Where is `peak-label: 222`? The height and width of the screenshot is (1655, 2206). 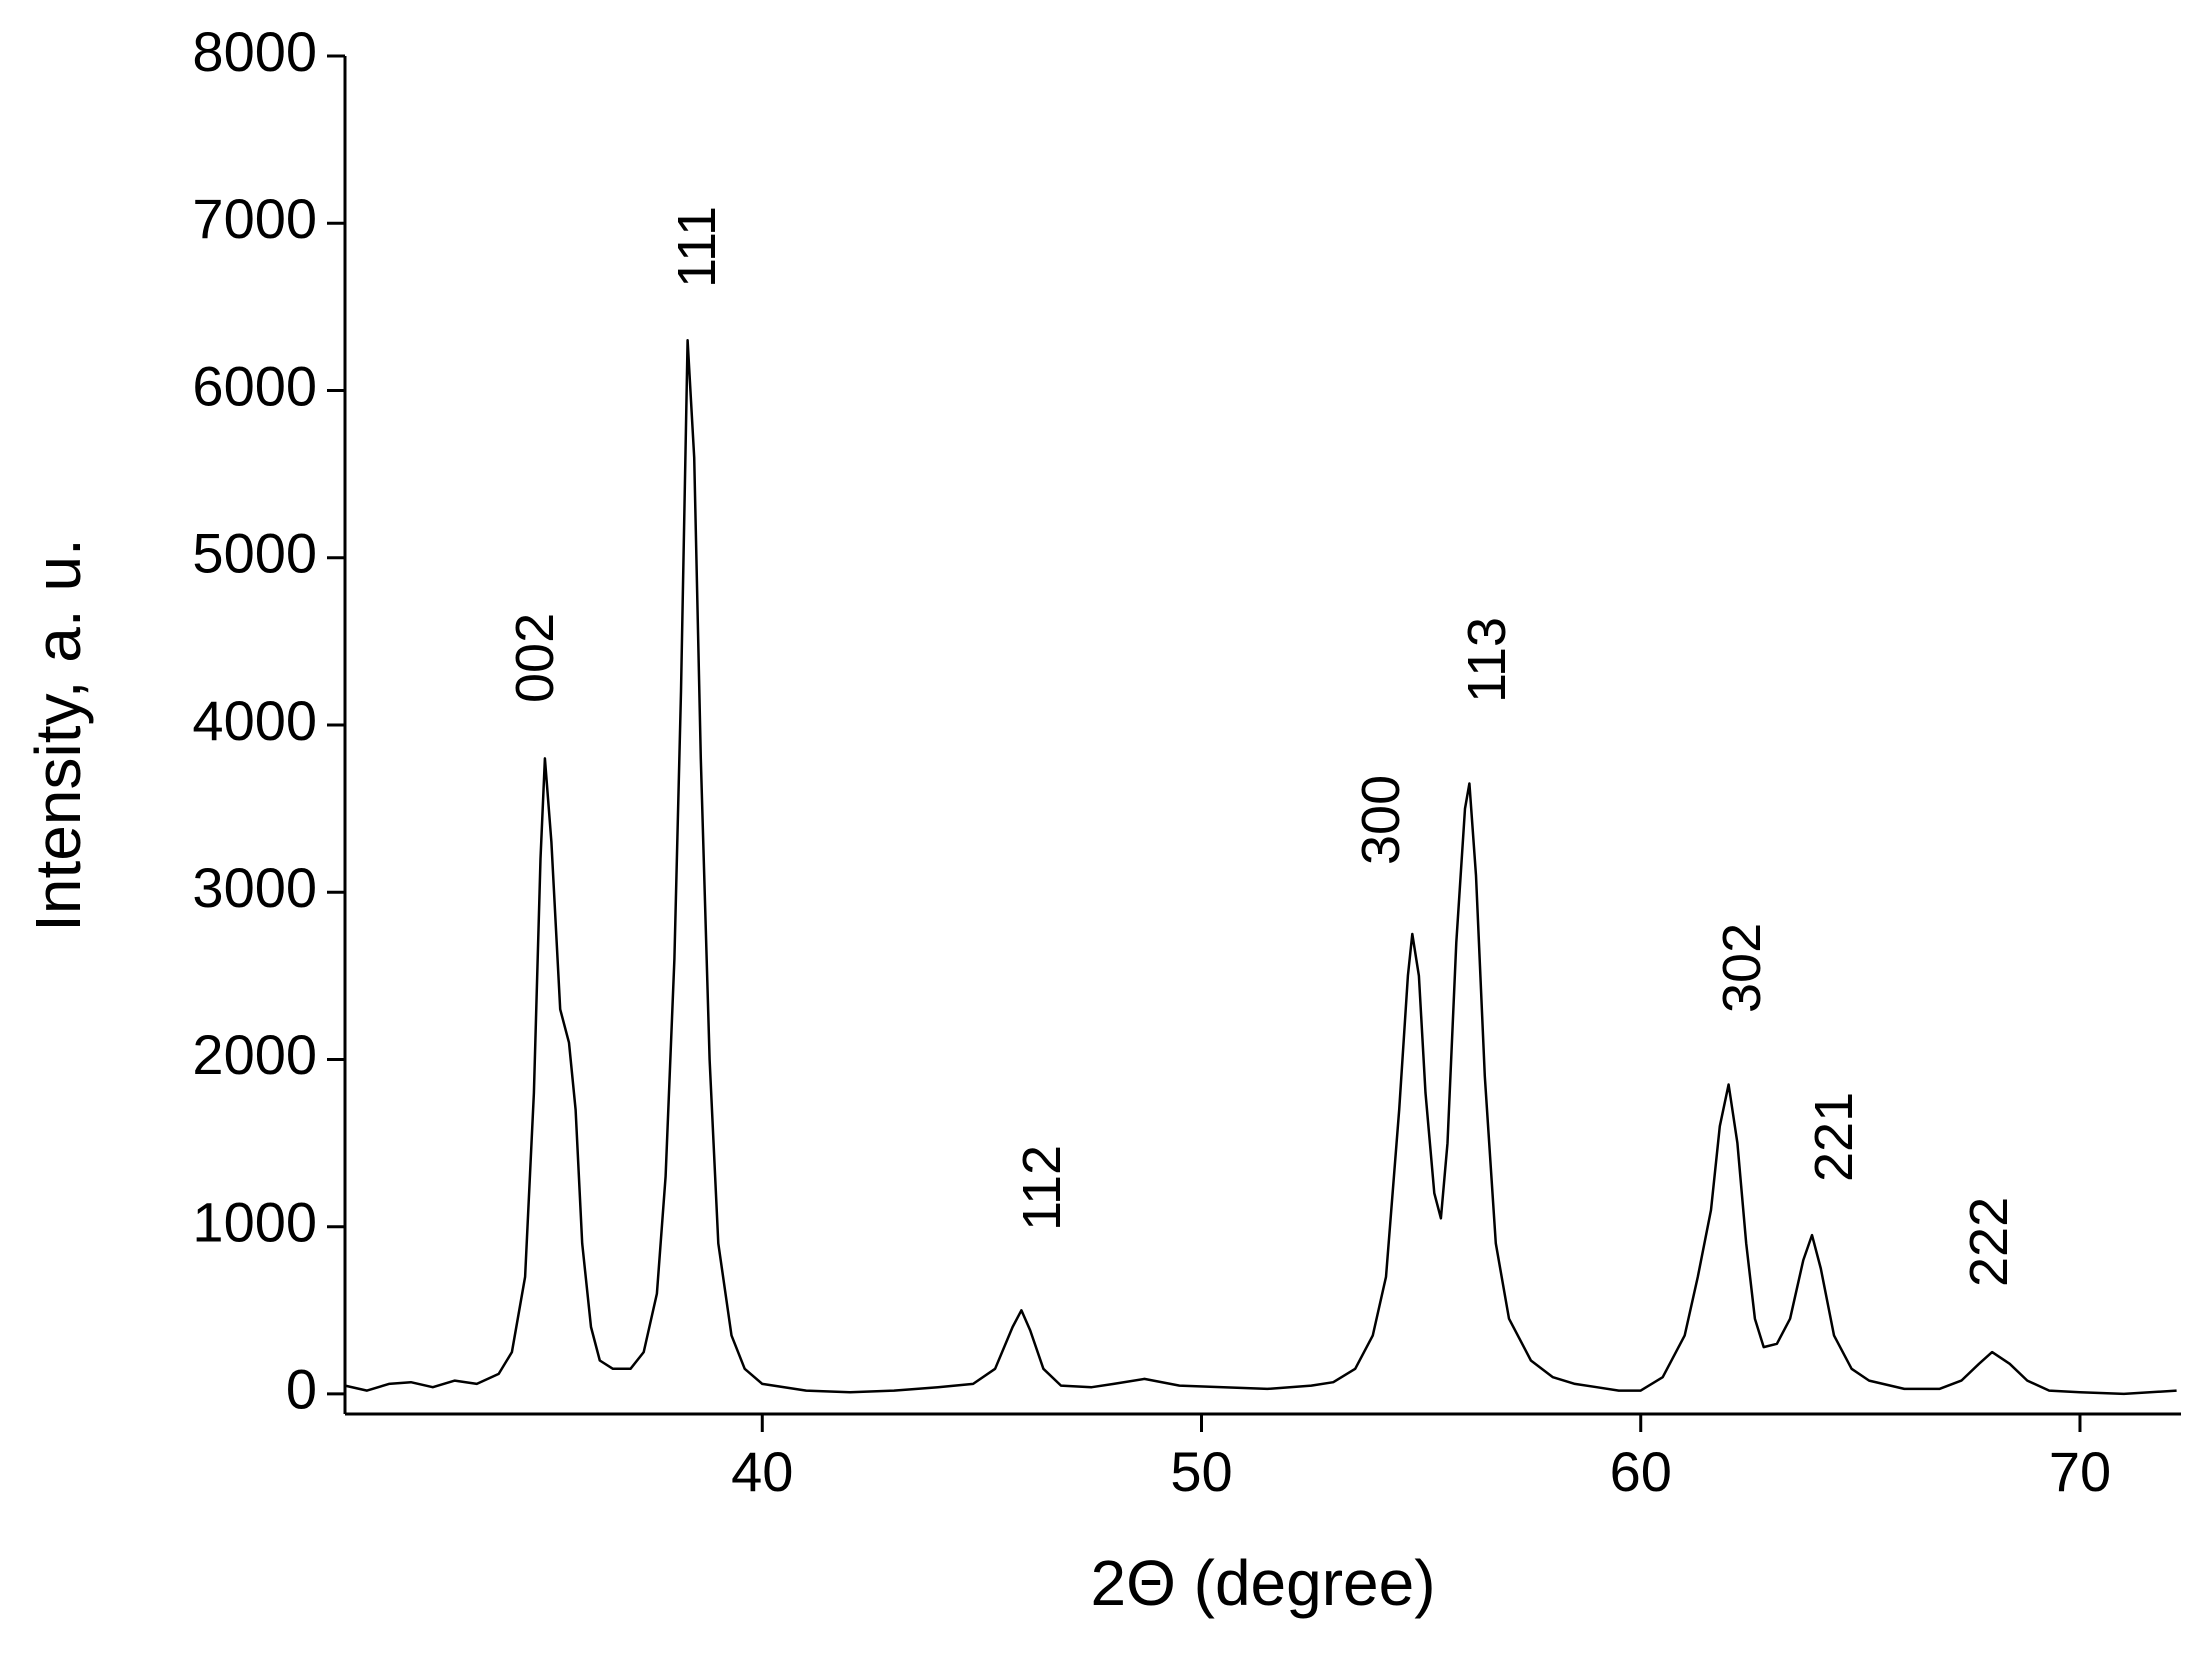 peak-label: 222 is located at coordinates (1989, 1242).